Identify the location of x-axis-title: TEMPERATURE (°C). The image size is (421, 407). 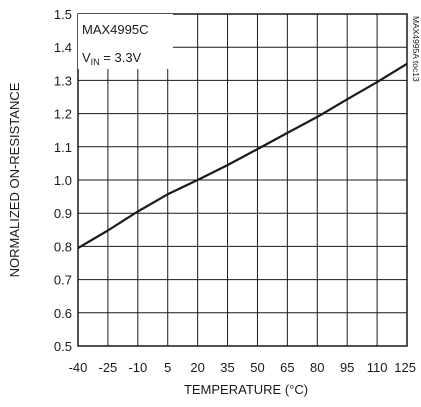
(246, 389).